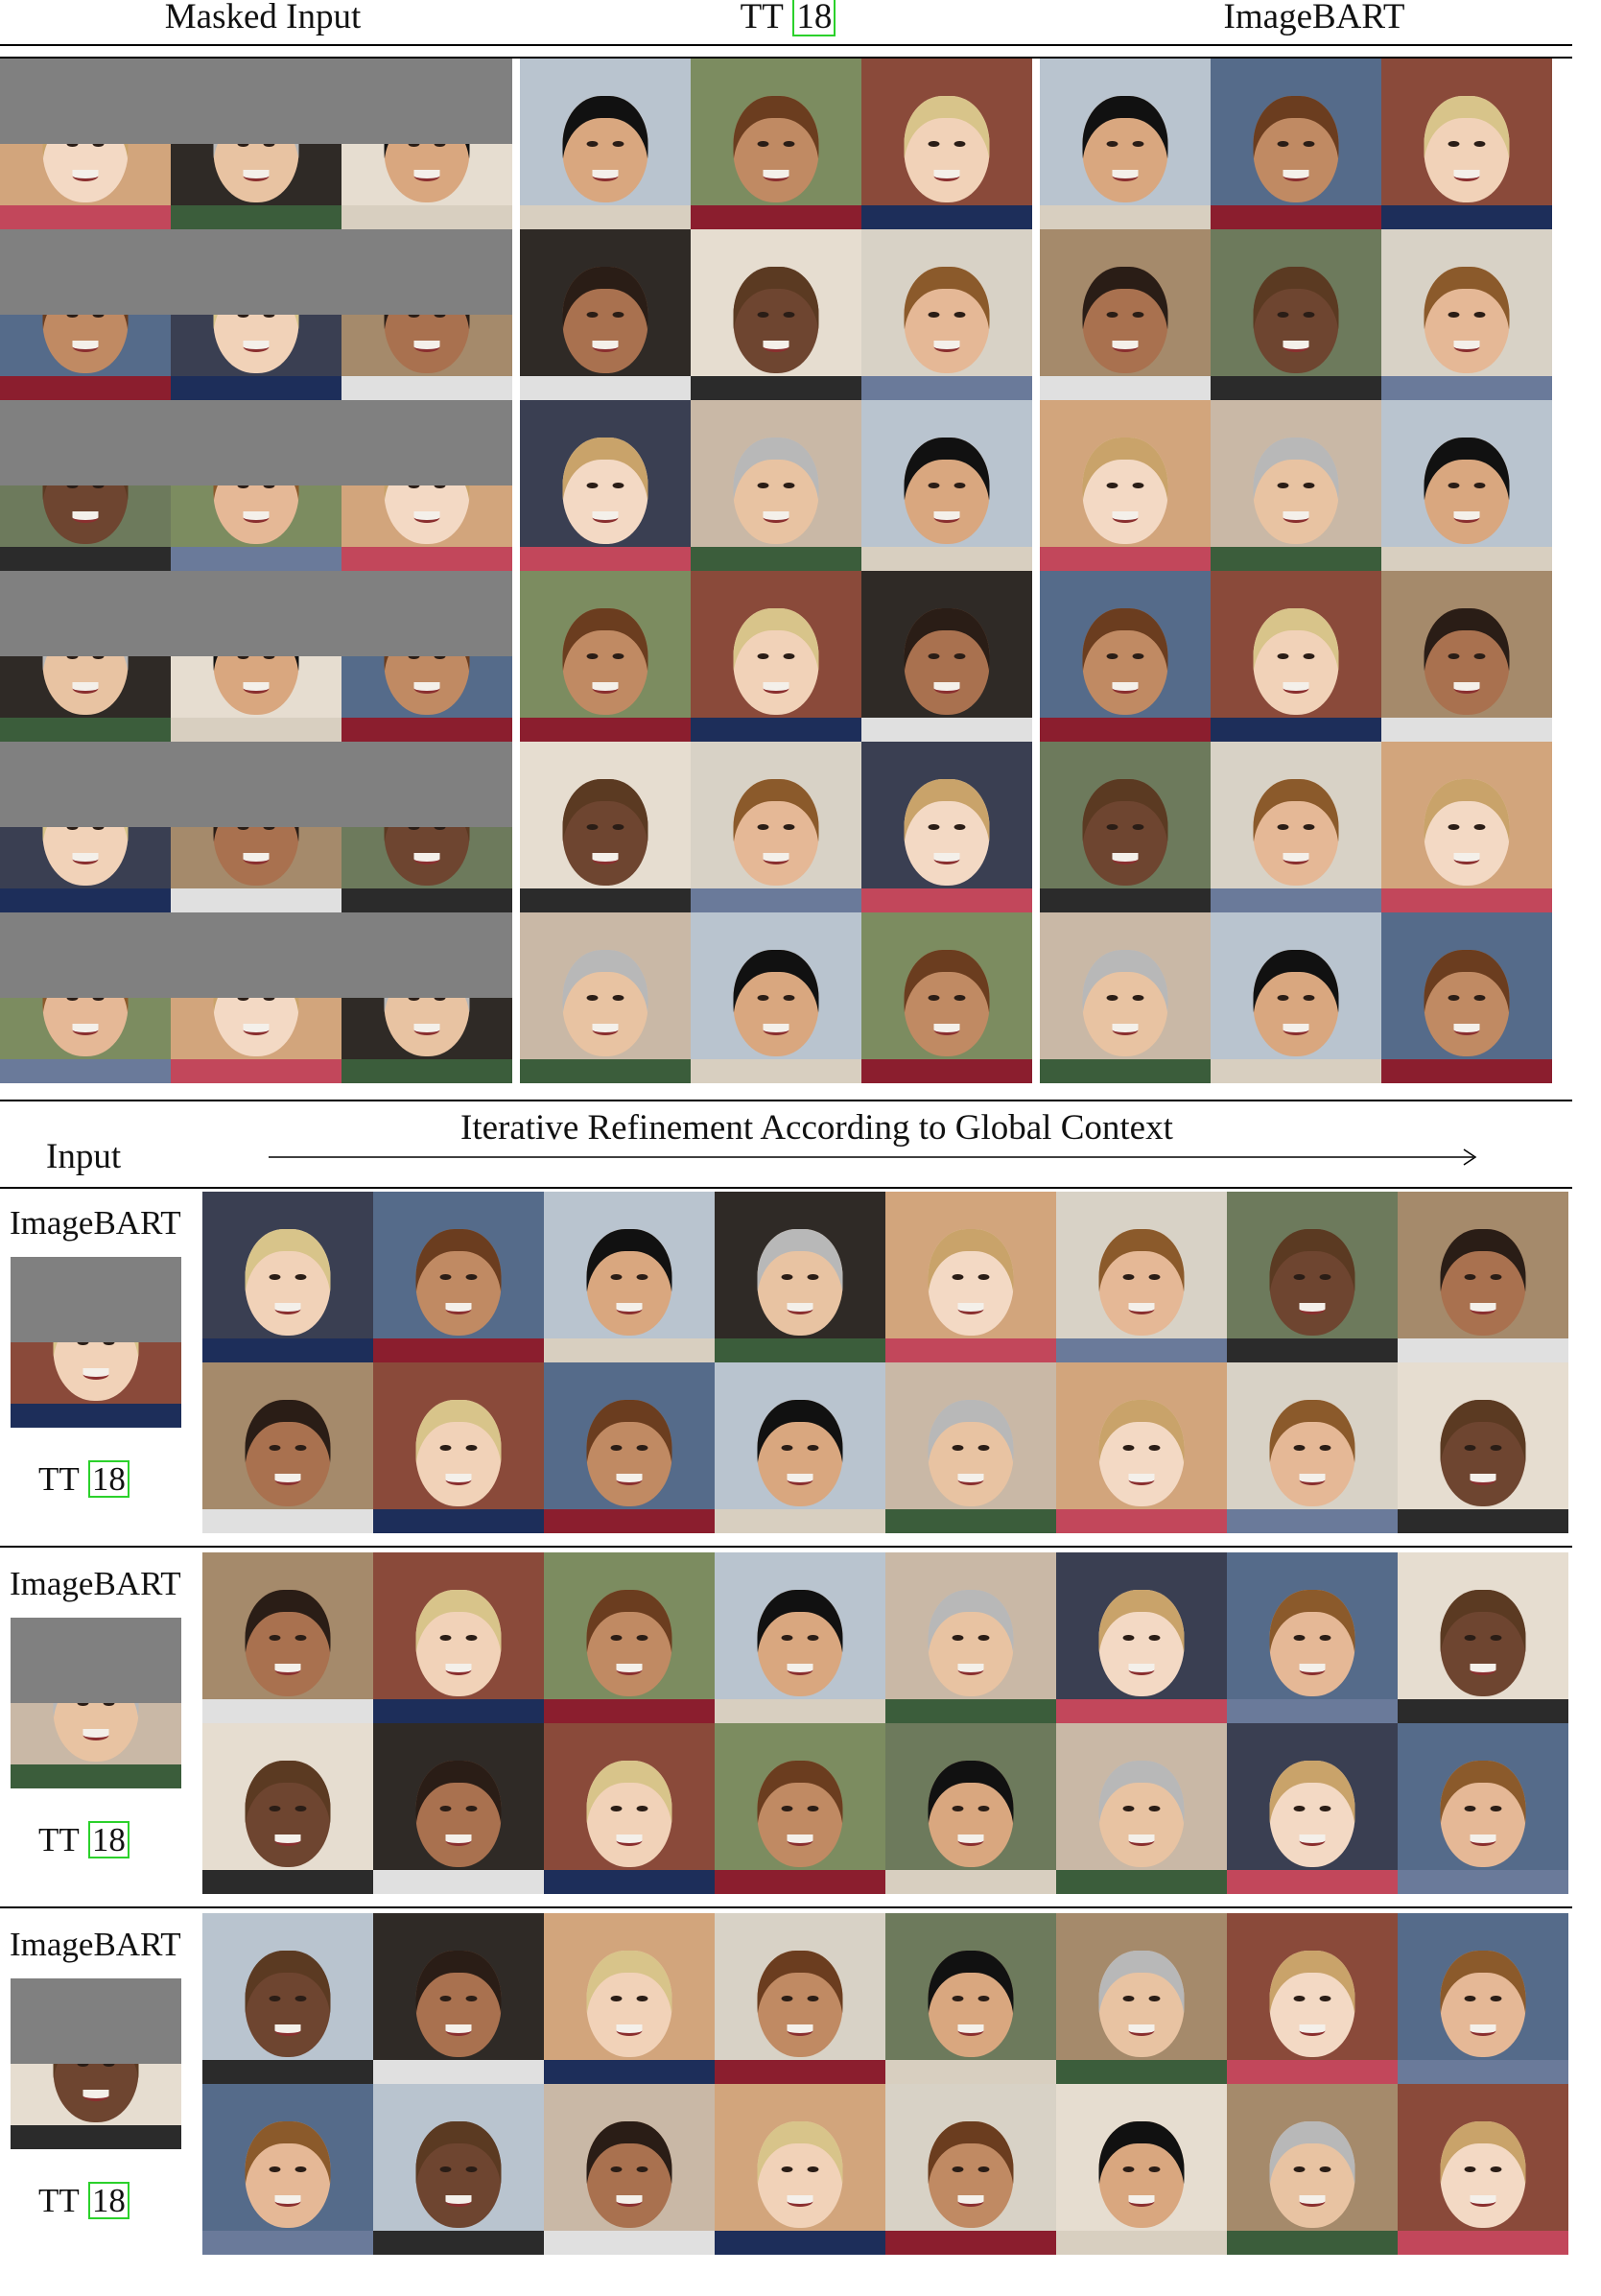  Describe the element at coordinates (1314, 18) in the screenshot. I see `header-imagebart: ImageBART` at that location.